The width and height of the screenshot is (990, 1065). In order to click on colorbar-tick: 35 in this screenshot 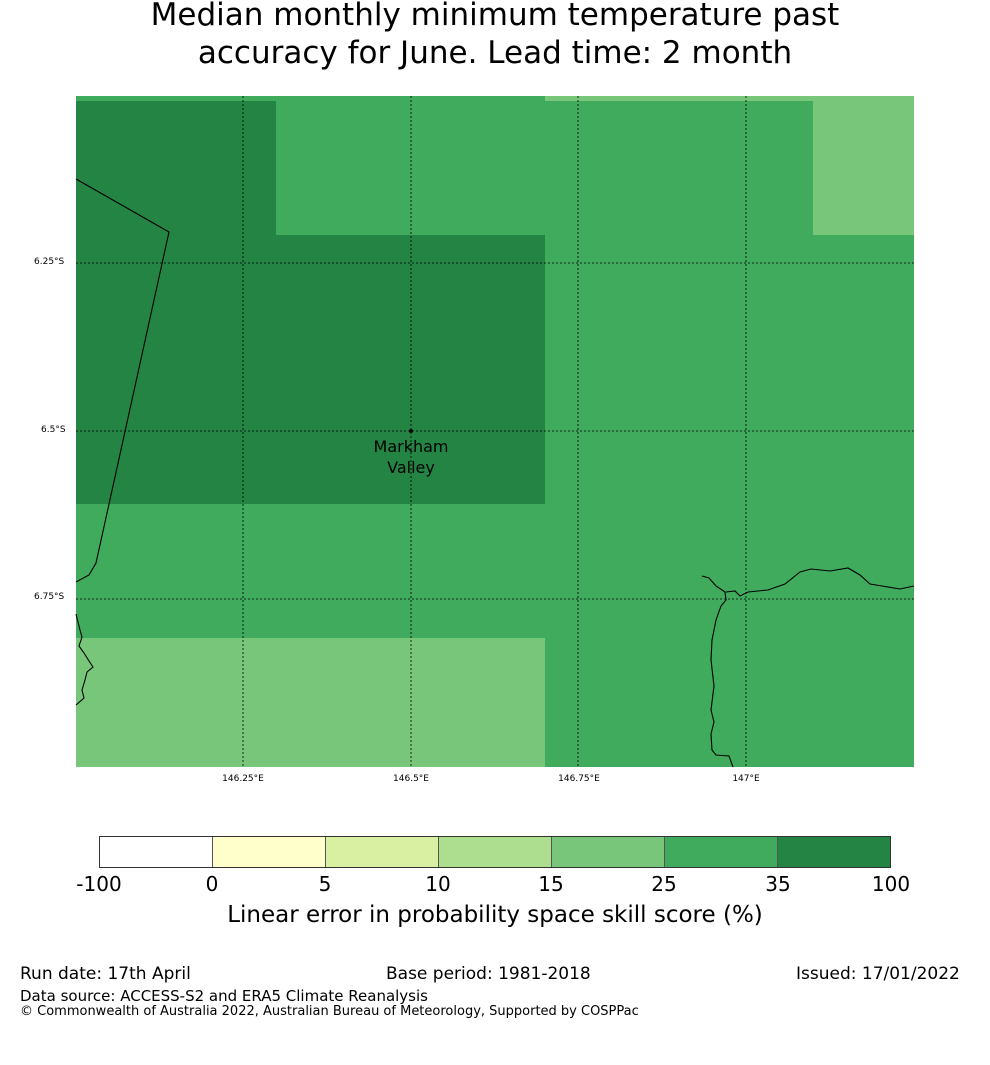, I will do `click(778, 884)`.